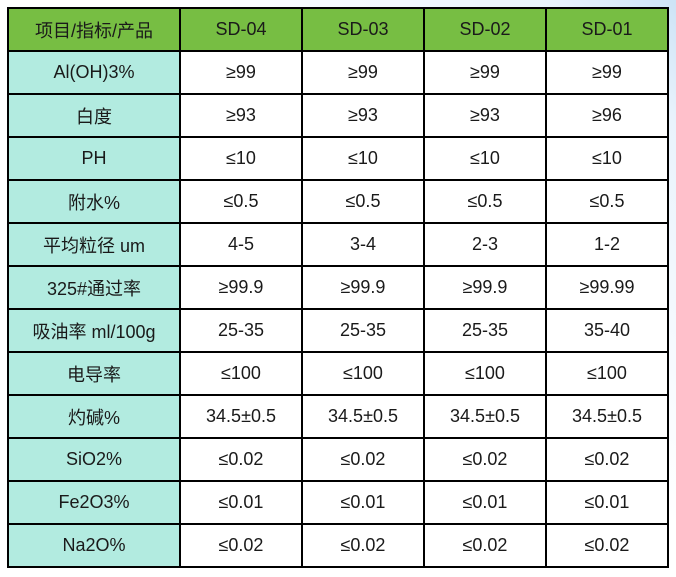 The width and height of the screenshot is (676, 577). I want to click on cell-value: 1-2, so click(607, 244).